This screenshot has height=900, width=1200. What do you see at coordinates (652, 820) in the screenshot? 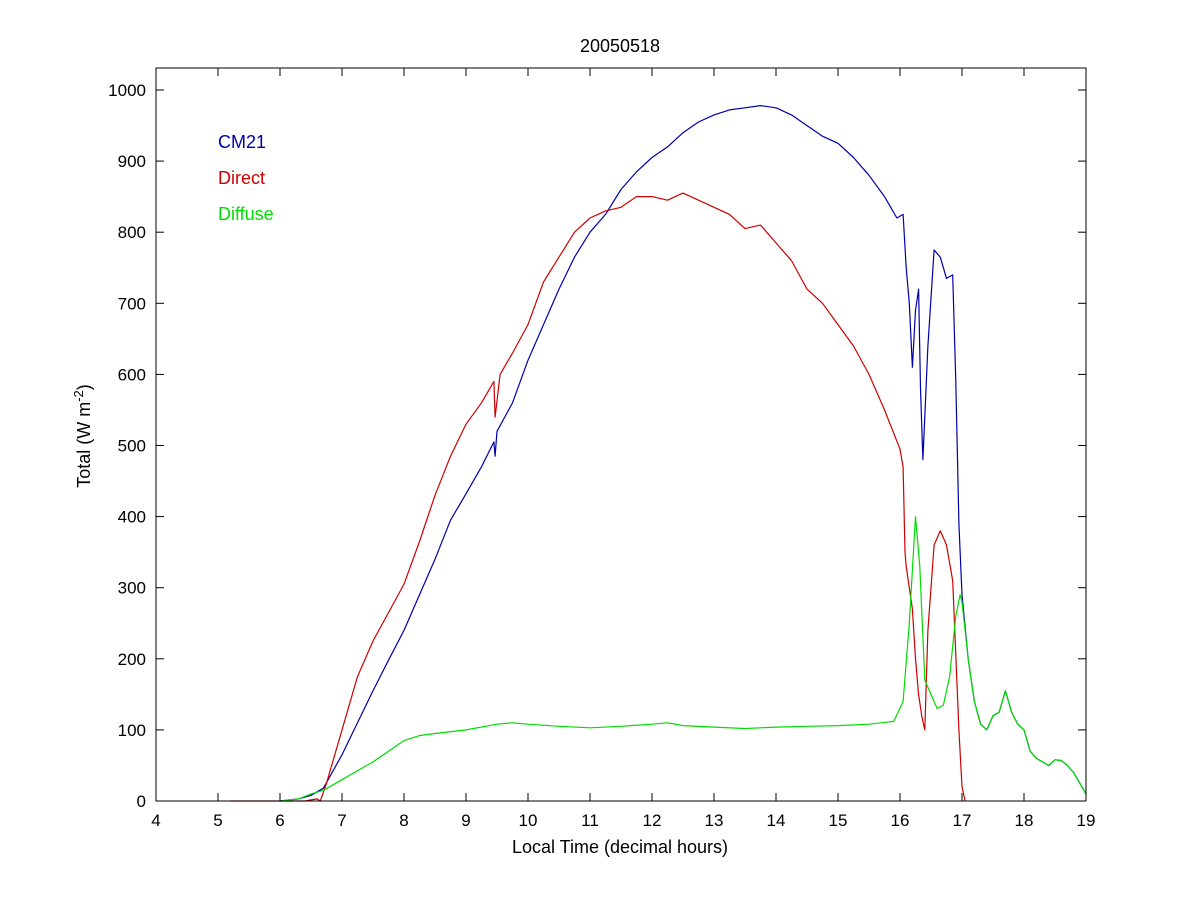
I see `x-tick-label: 12` at bounding box center [652, 820].